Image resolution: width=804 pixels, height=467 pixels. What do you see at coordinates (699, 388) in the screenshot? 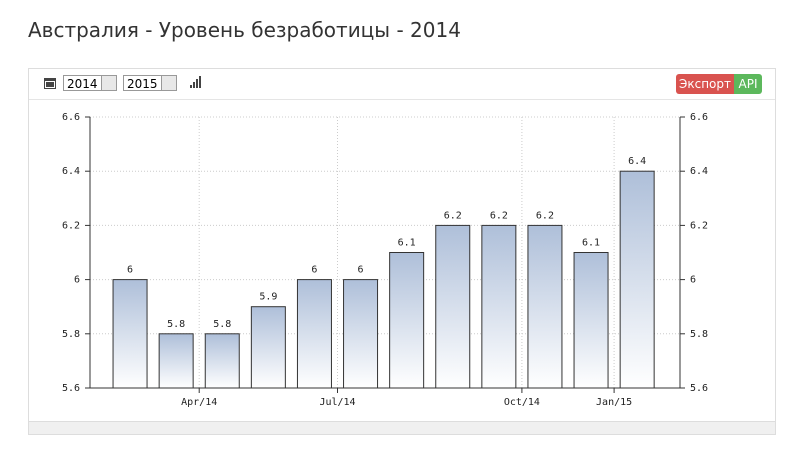
I see `y2-tick-label: 5.6` at bounding box center [699, 388].